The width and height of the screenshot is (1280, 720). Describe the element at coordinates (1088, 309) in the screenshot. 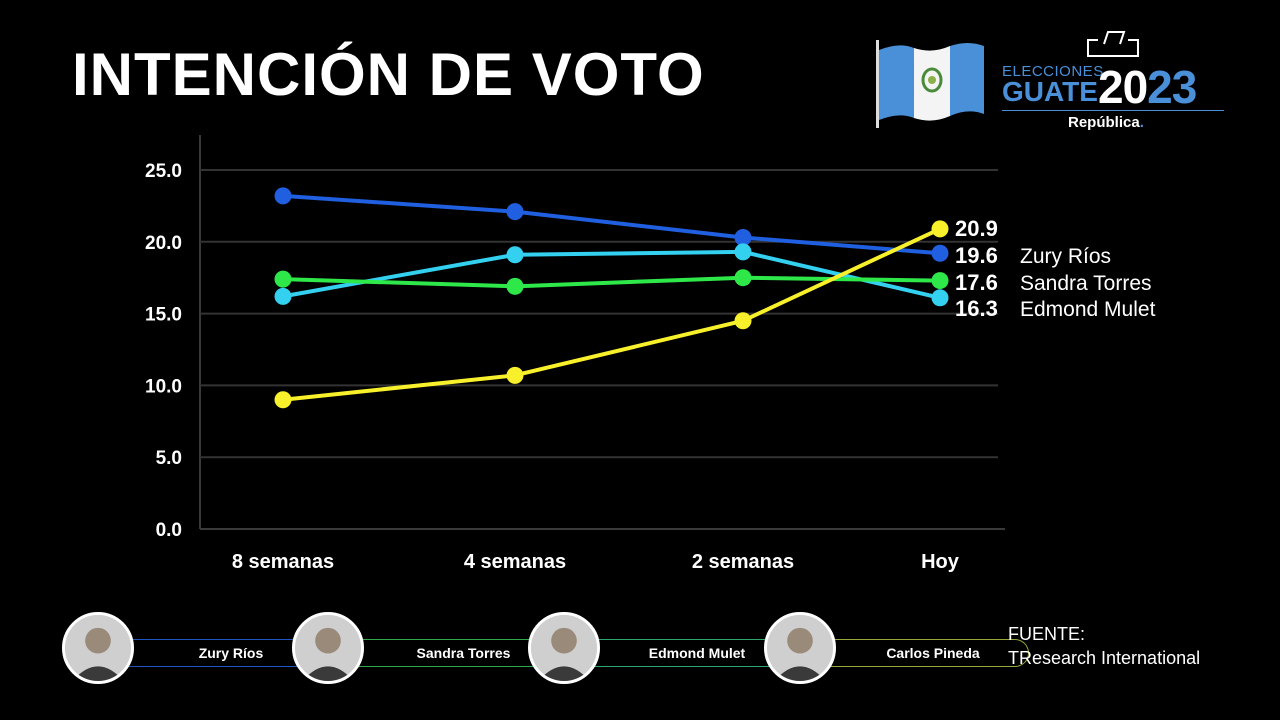

I see `end-name-edmond: Edmond Mulet` at that location.